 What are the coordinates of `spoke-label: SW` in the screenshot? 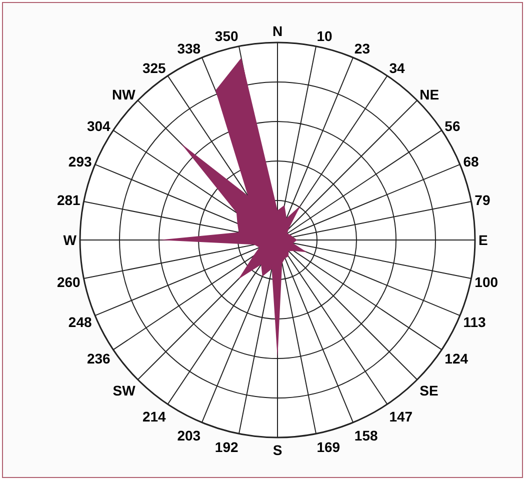 It's located at (124, 390).